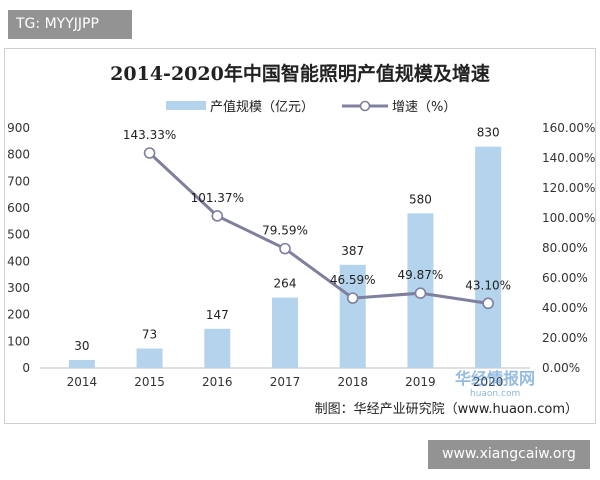  What do you see at coordinates (18, 155) in the screenshot?
I see `left-tick-label: 800` at bounding box center [18, 155].